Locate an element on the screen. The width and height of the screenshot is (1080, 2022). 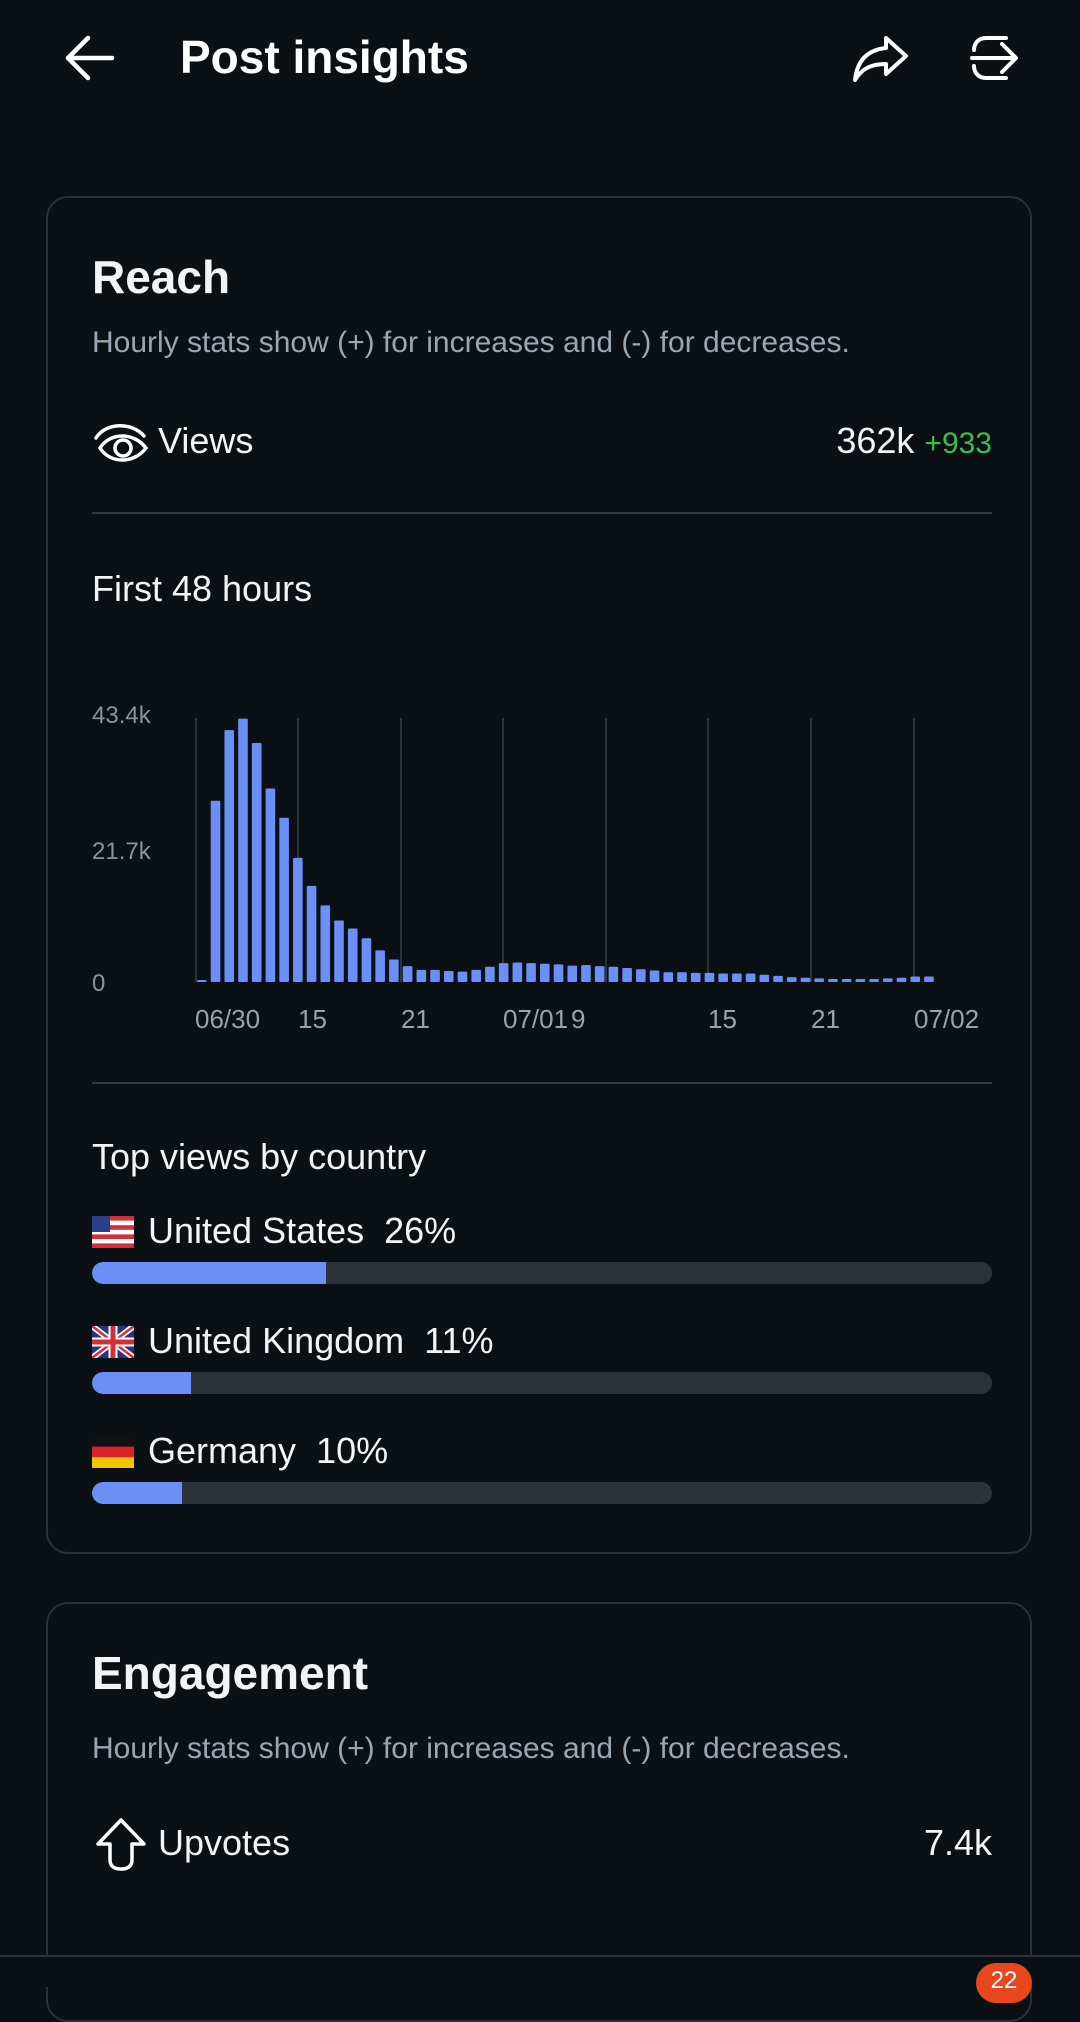
country-row-us: United States 26% is located at coordinates (542, 1263).